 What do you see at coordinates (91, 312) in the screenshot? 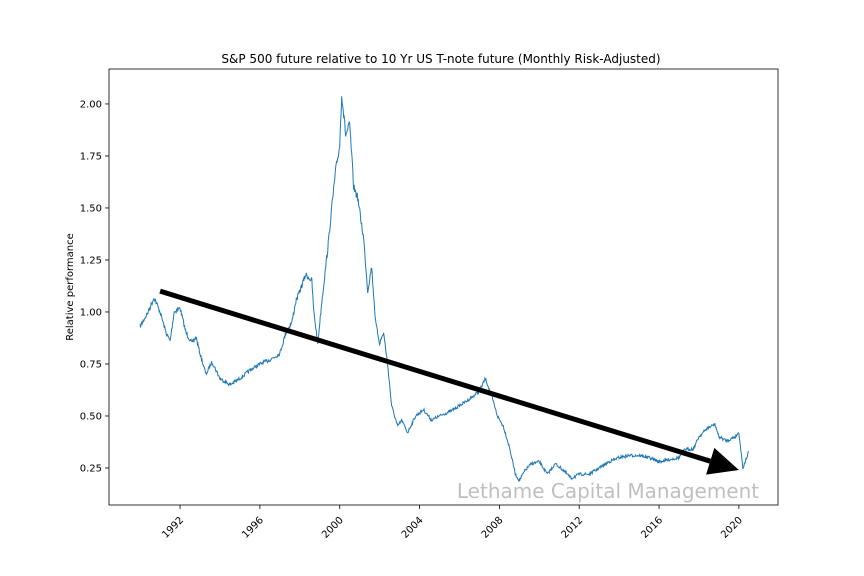
I see `y-tick-label: 1.00` at bounding box center [91, 312].